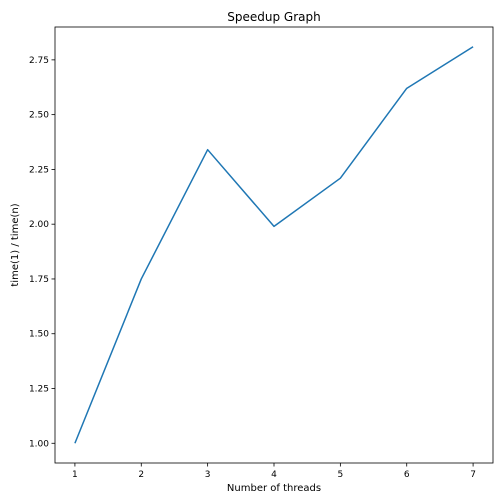 The height and width of the screenshot is (504, 504). I want to click on x-tick-label: 3, so click(208, 475).